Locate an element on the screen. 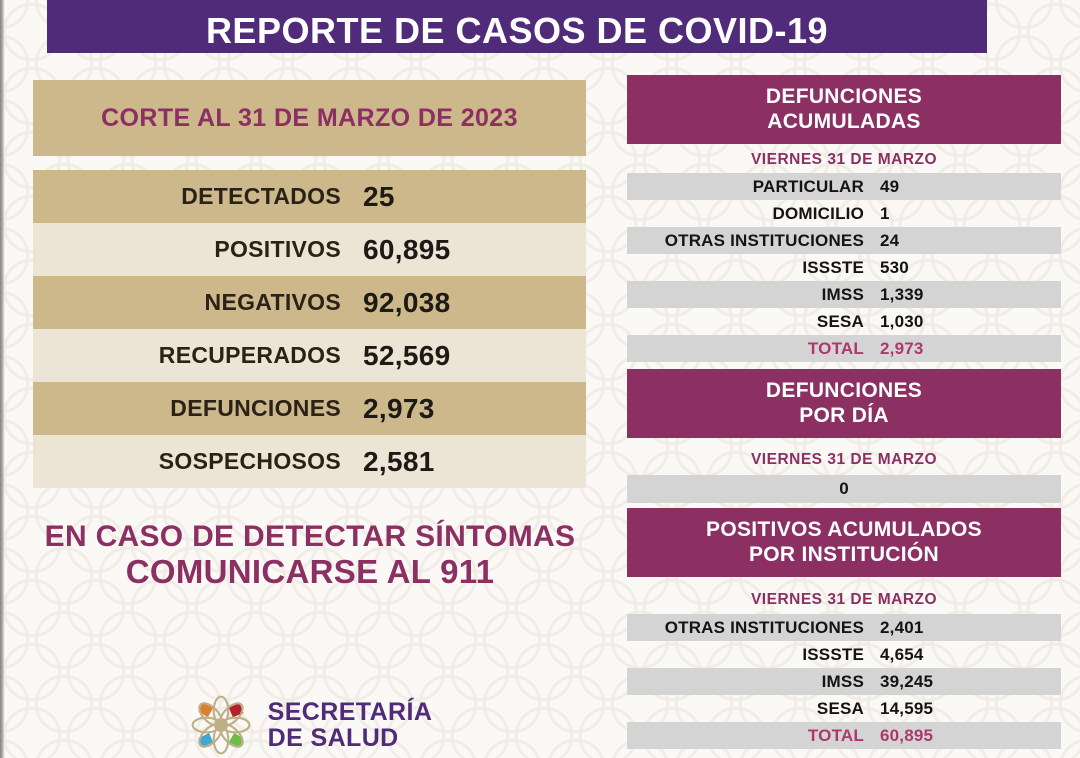 This screenshot has width=1080, height=758. table-row: RECUPERADOS 52,569 is located at coordinates (309, 355).